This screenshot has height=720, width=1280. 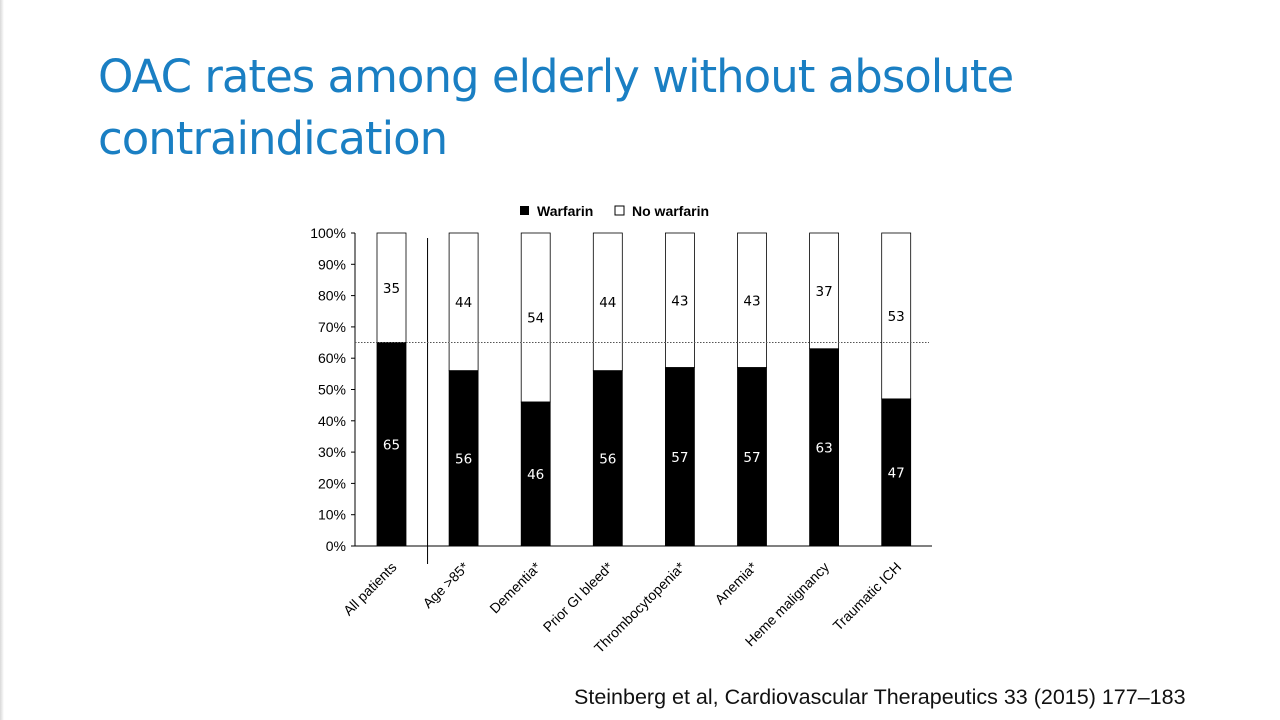 I want to click on data-label-no-warfarin: 37, so click(x=824, y=292).